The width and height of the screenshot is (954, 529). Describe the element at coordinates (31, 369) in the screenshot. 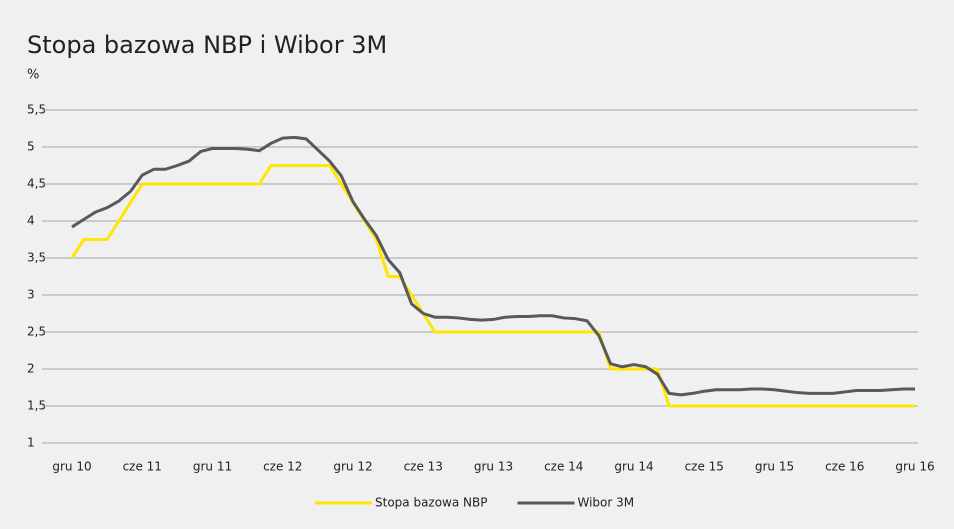

I see `y-tick-label: 2` at that location.